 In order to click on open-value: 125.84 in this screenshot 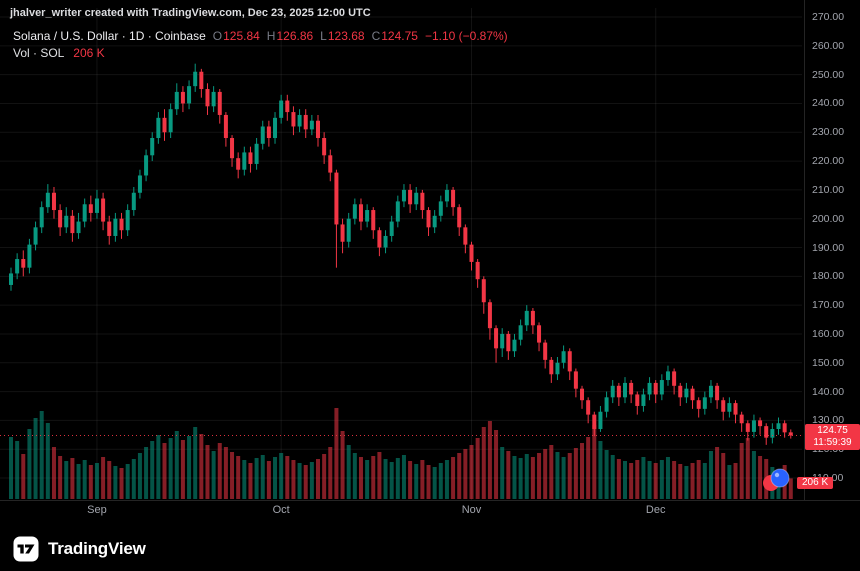, I will do `click(241, 36)`.